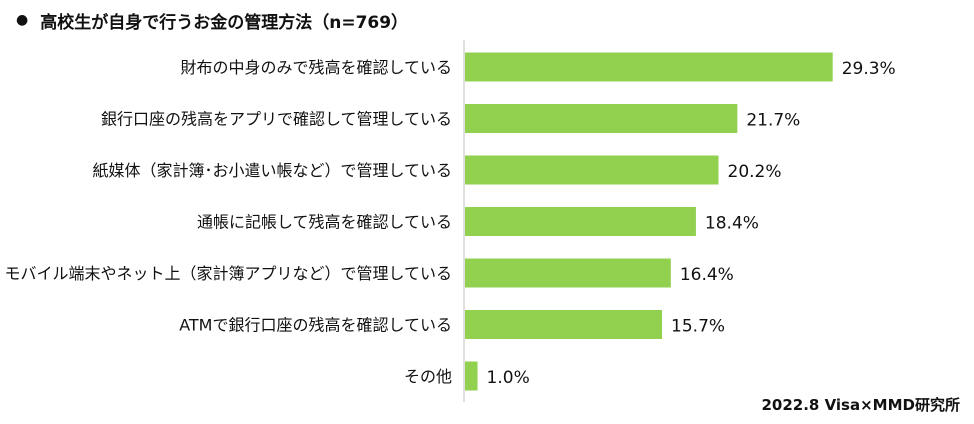 This screenshot has width=974, height=424. I want to click on category-label: 紙媒体（家計簿･お小遣い帳など）で管理している, so click(272, 170).